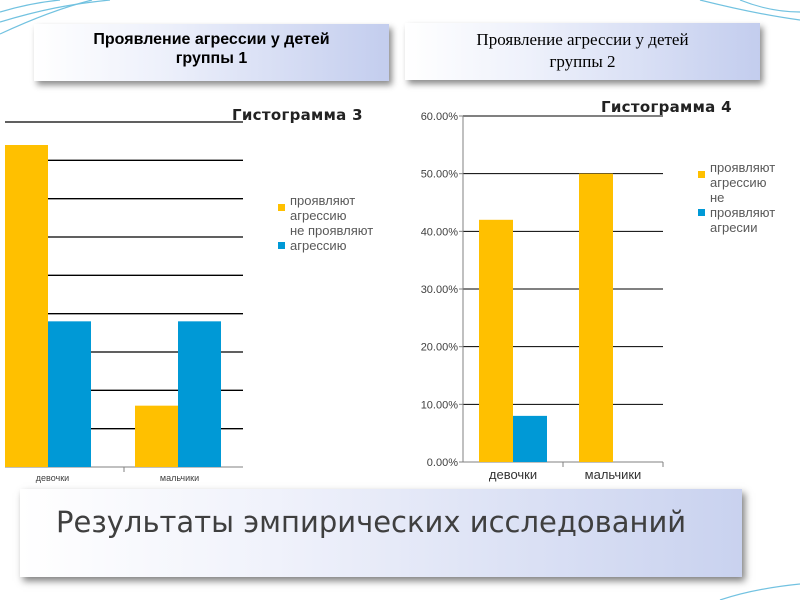  Describe the element at coordinates (442, 463) in the screenshot. I see `y-tick-label: 0.00%` at that location.